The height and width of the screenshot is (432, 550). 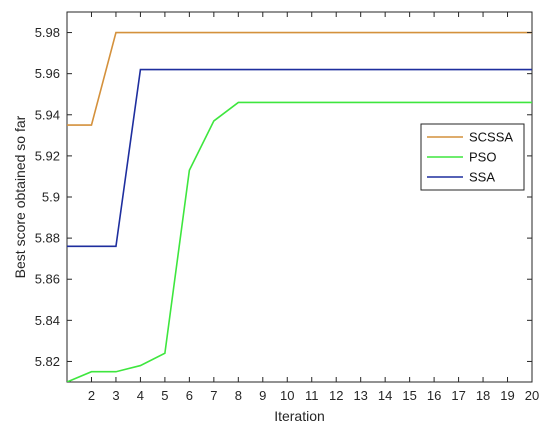 What do you see at coordinates (458, 395) in the screenshot?
I see `x-tick-label: 17` at bounding box center [458, 395].